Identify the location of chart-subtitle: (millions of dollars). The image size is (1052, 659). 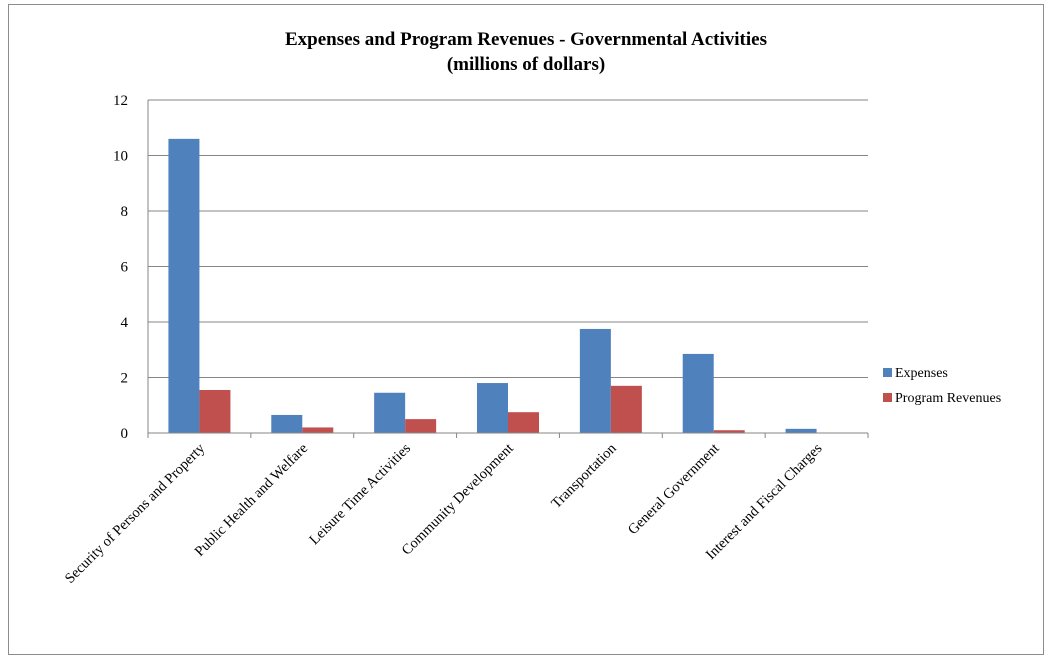
(526, 64).